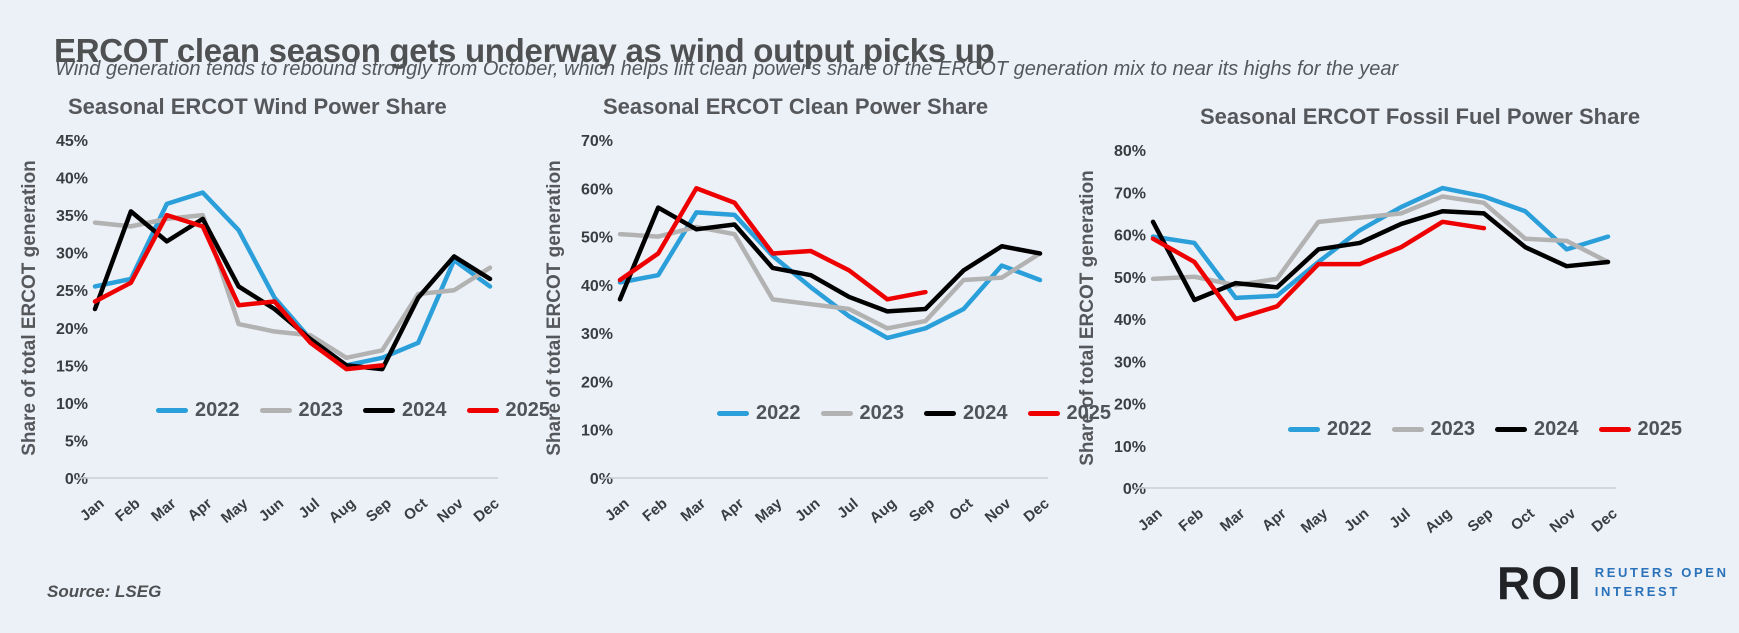 This screenshot has width=1739, height=633. I want to click on series-line-2024, so click(1380, 256).